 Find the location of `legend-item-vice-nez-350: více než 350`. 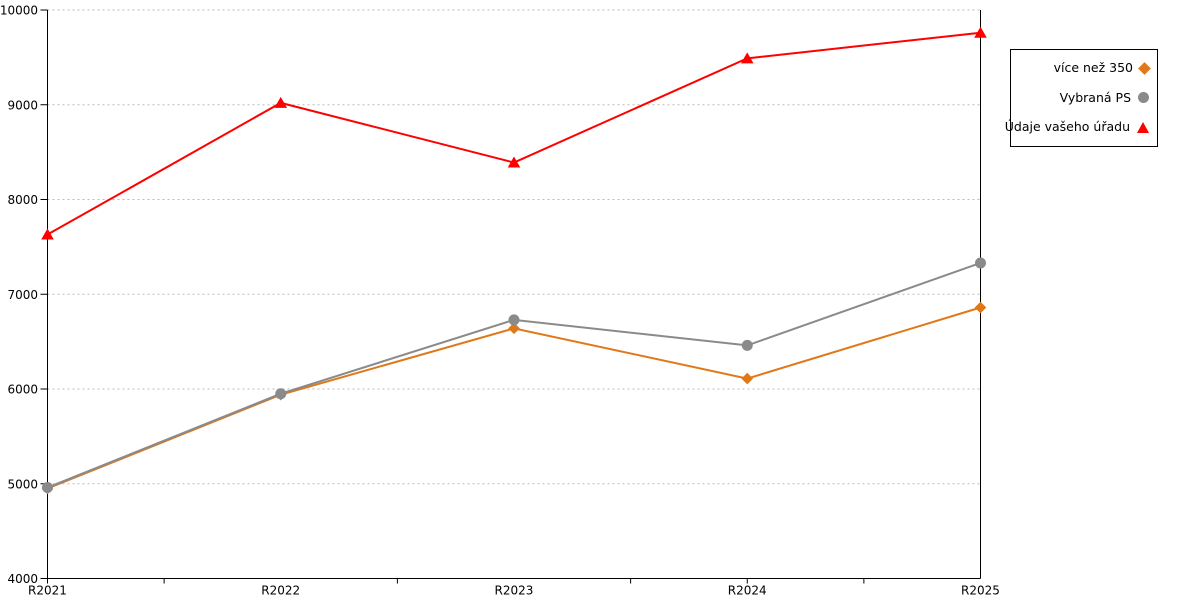

legend-item-vice-nez-350: více než 350 is located at coordinates (1083, 68).